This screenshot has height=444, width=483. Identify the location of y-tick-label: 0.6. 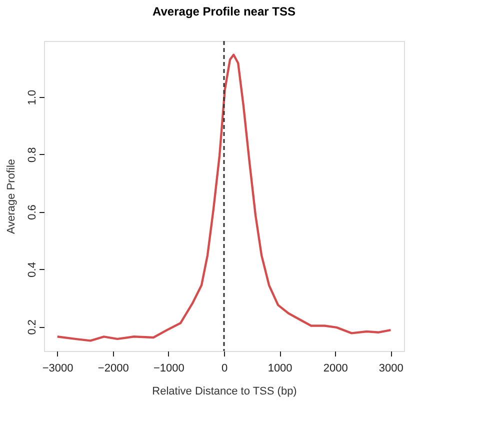
(32, 212).